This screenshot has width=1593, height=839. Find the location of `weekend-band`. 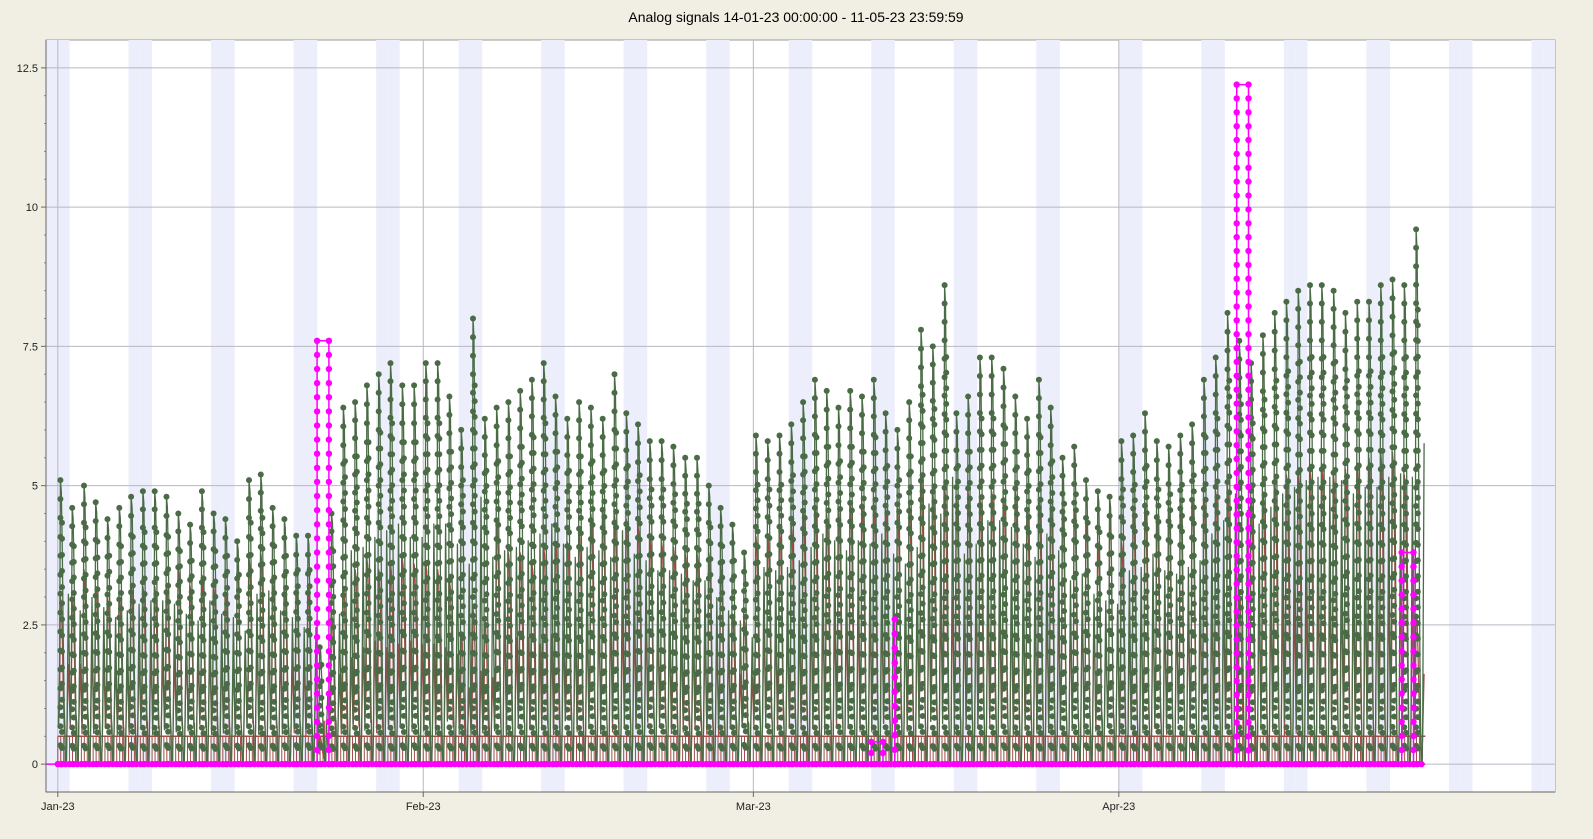

weekend-band is located at coordinates (794, 416).